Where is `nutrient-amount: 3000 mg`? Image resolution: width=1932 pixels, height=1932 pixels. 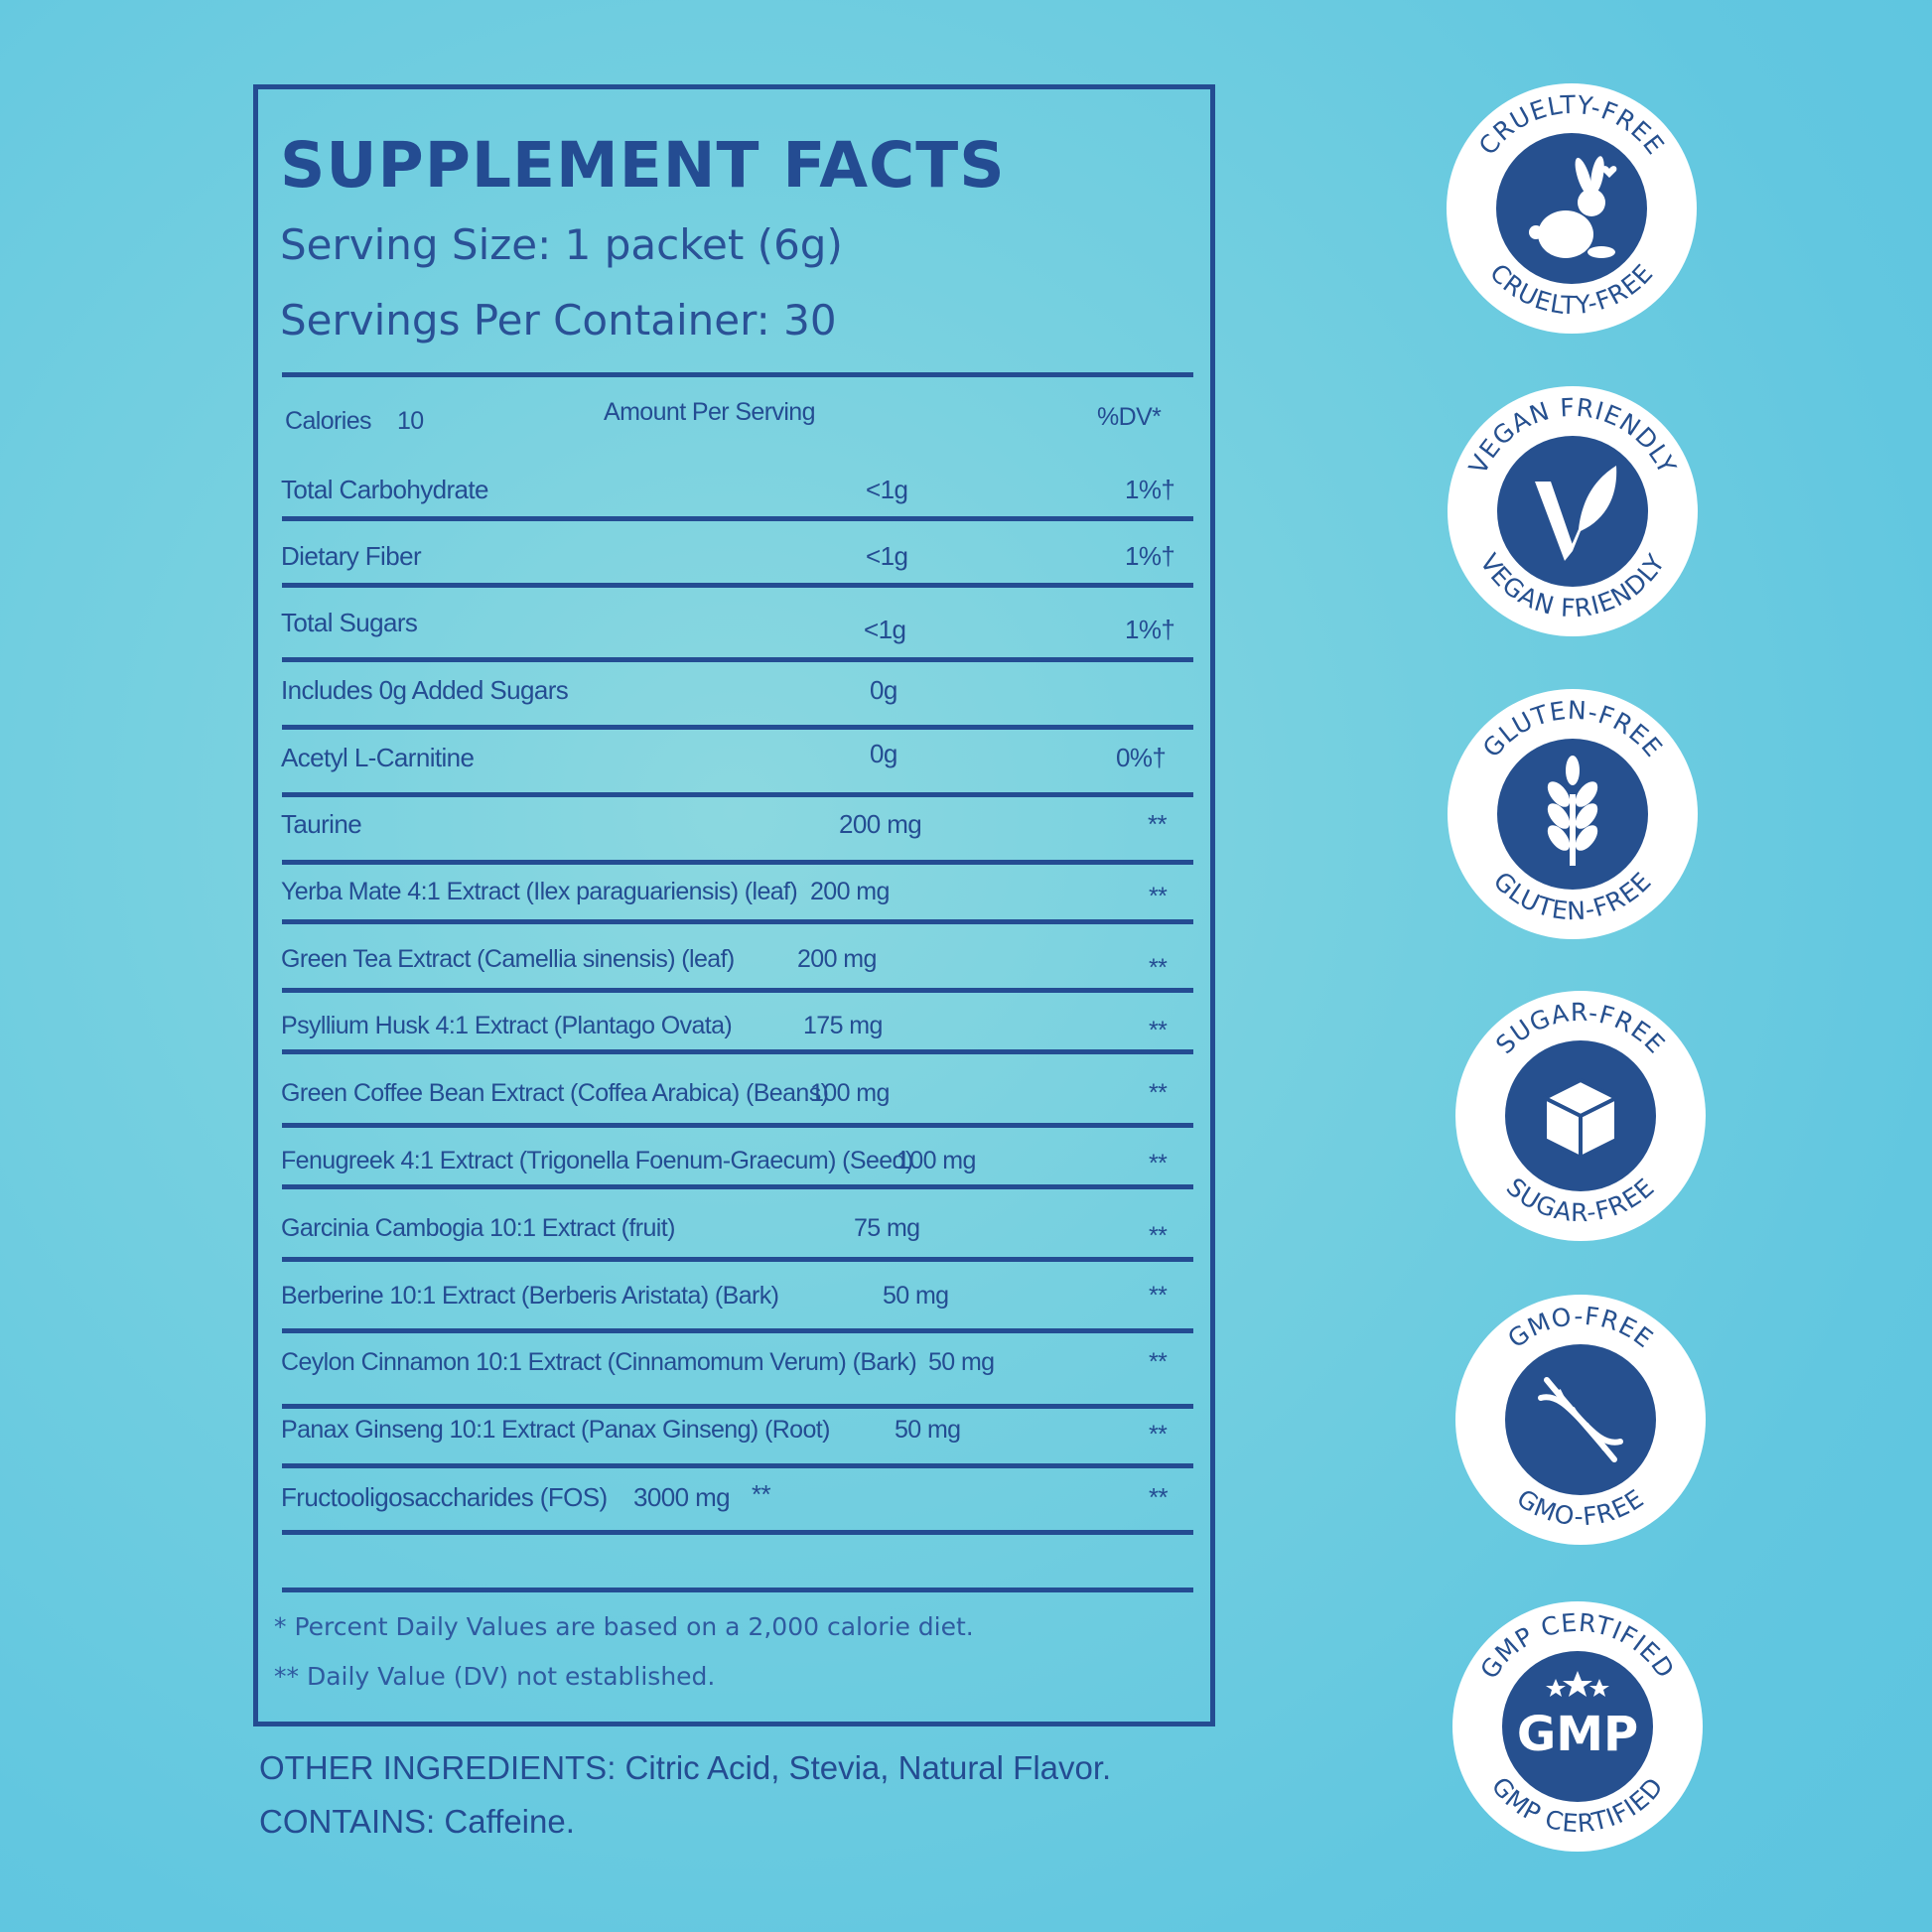
nutrient-amount: 3000 mg is located at coordinates (682, 1497).